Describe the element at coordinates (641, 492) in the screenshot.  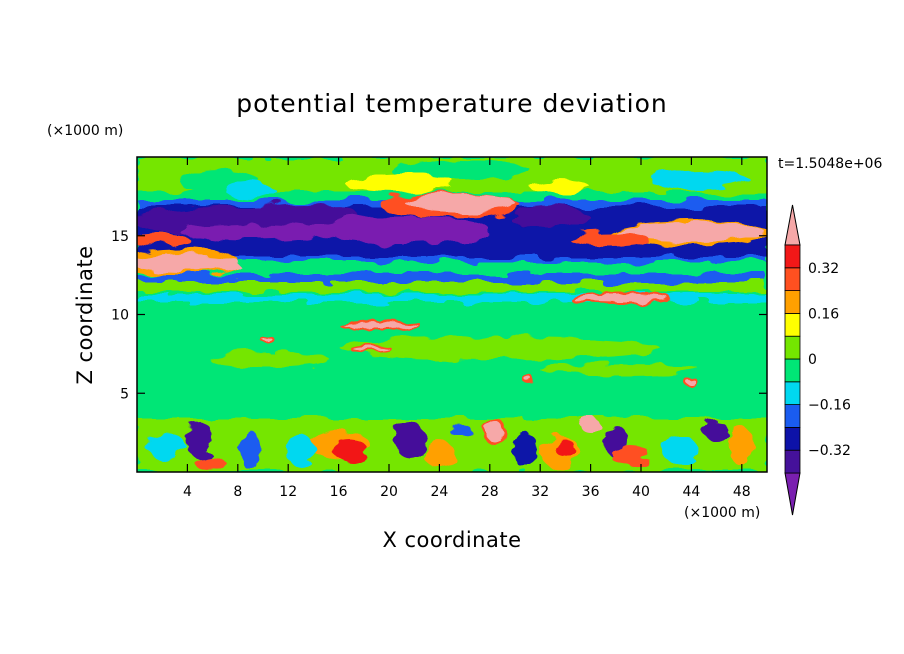
I see `x-tick-label: 40` at that location.